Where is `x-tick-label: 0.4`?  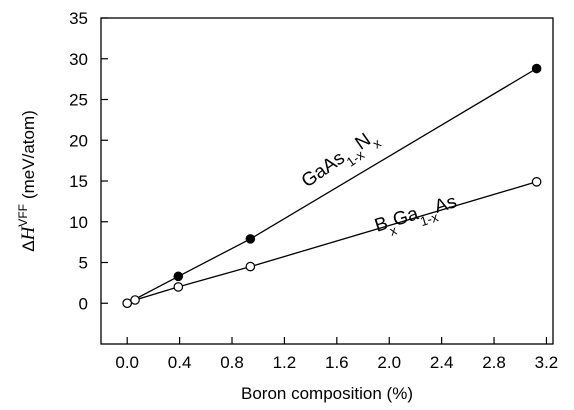
x-tick-label: 0.4 is located at coordinates (180, 362).